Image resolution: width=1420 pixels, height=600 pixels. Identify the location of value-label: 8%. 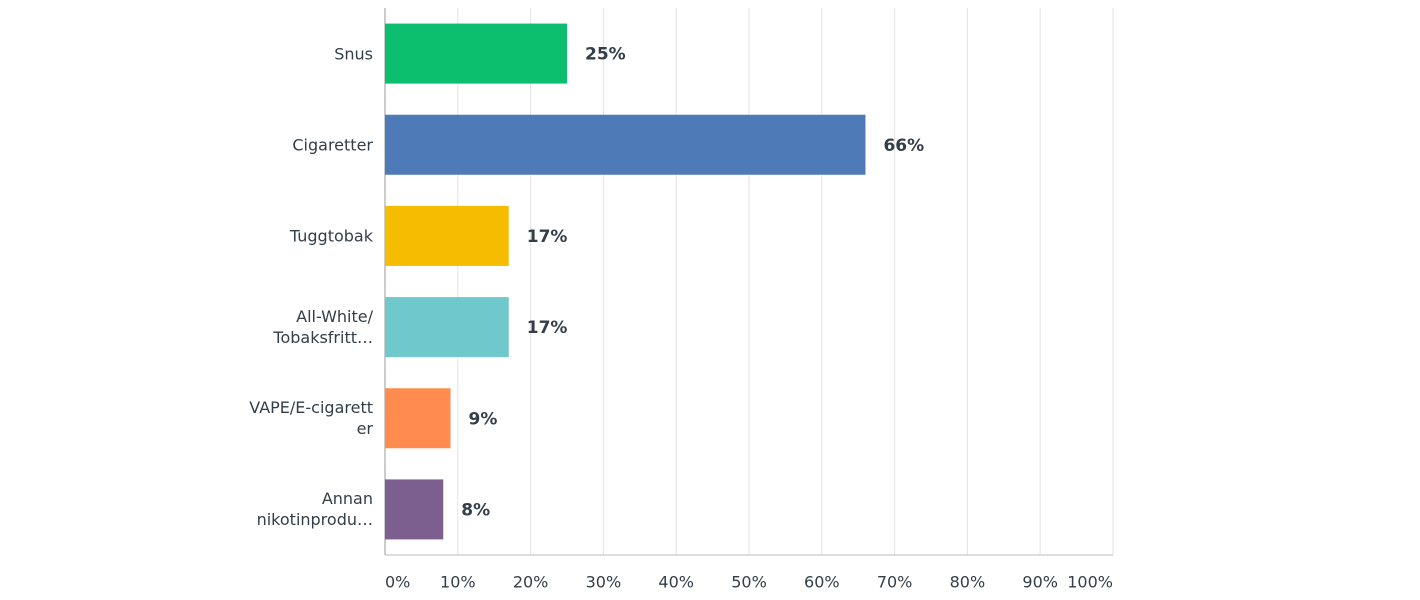
(475, 510).